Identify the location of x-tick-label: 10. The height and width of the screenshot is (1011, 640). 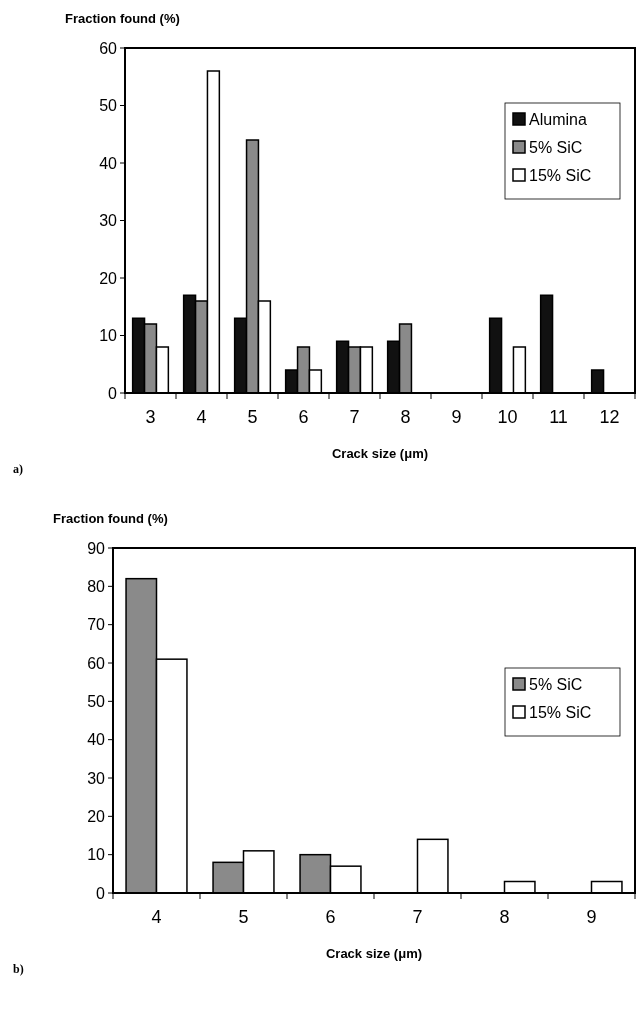
(507, 417).